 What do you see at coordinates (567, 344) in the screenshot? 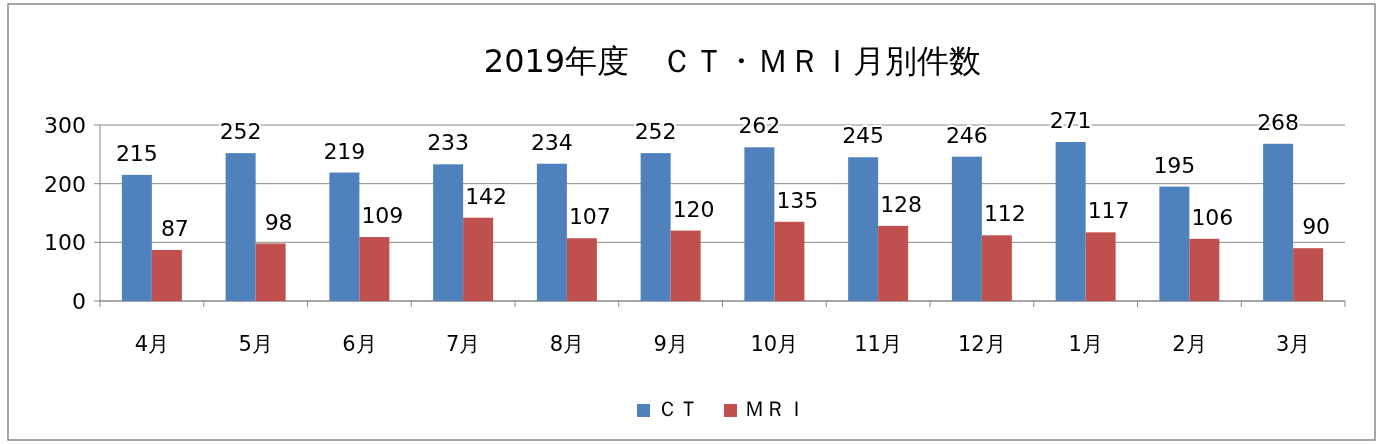
I see `x-tick-label: 8月` at bounding box center [567, 344].